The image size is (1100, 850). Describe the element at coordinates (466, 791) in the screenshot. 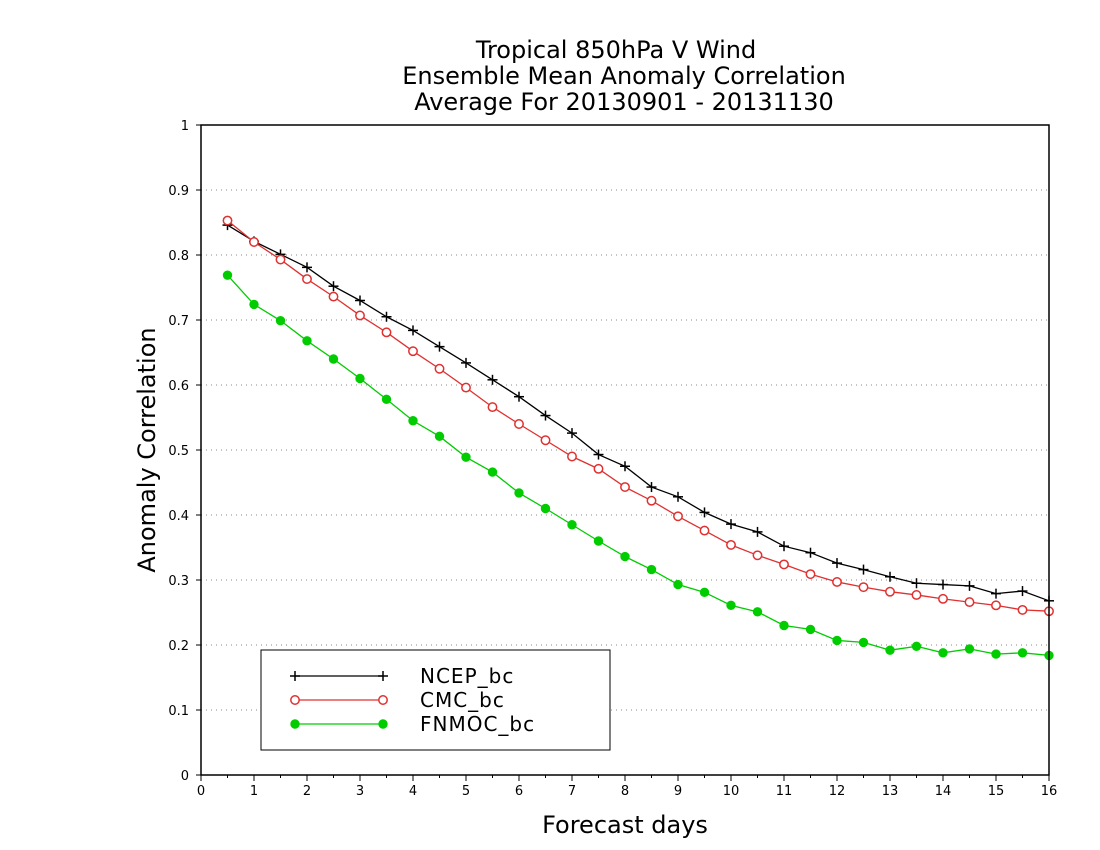

I see `x-tick-label: 5` at that location.